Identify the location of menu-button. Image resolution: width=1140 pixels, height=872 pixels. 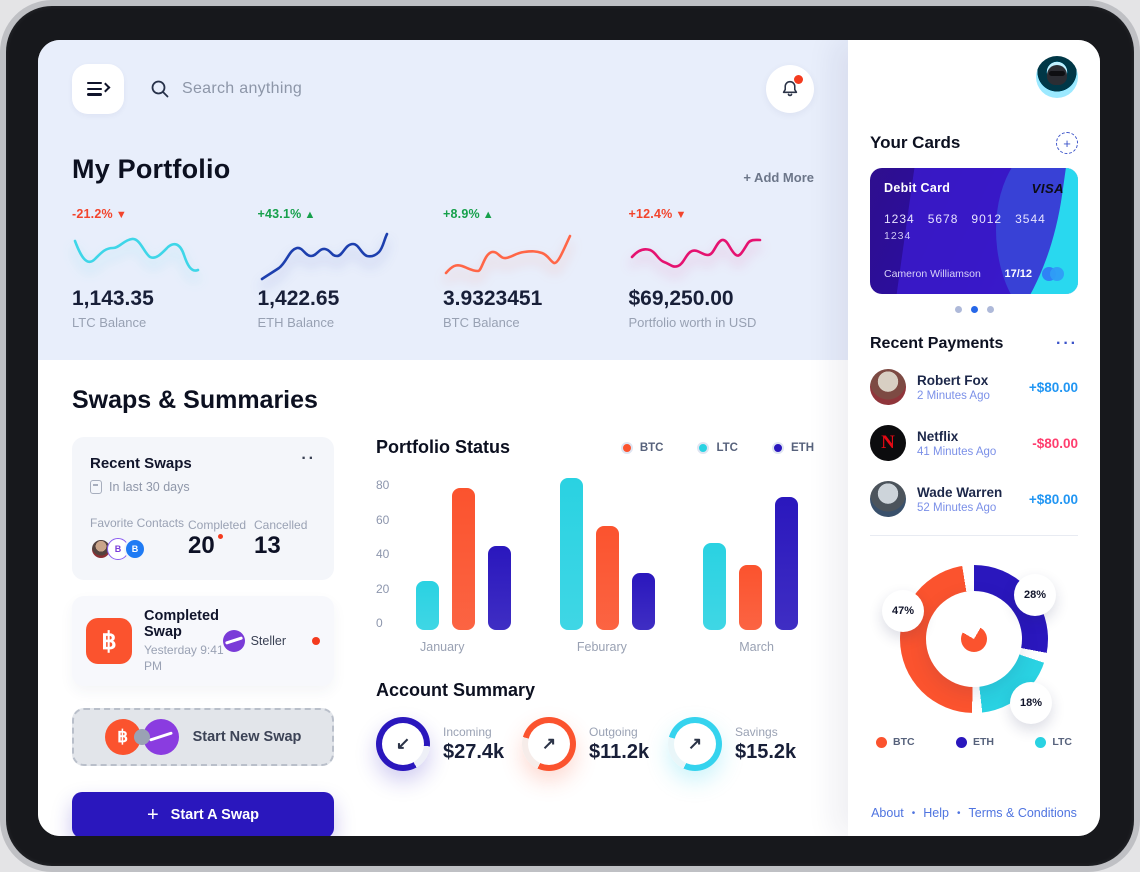
(98, 89).